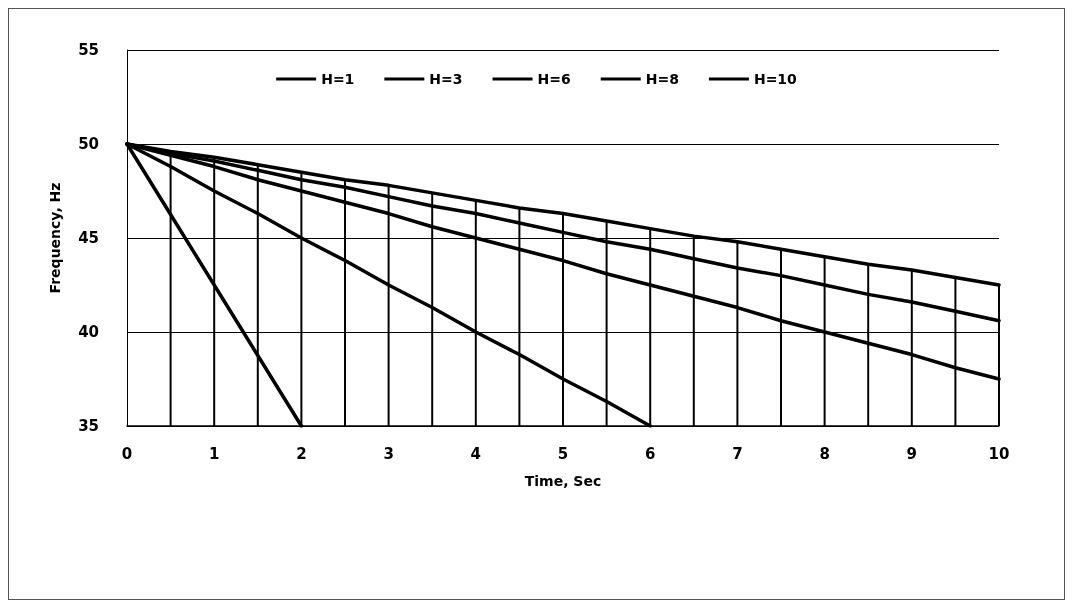 The image size is (1075, 610). I want to click on x-tick-label: 4, so click(476, 453).